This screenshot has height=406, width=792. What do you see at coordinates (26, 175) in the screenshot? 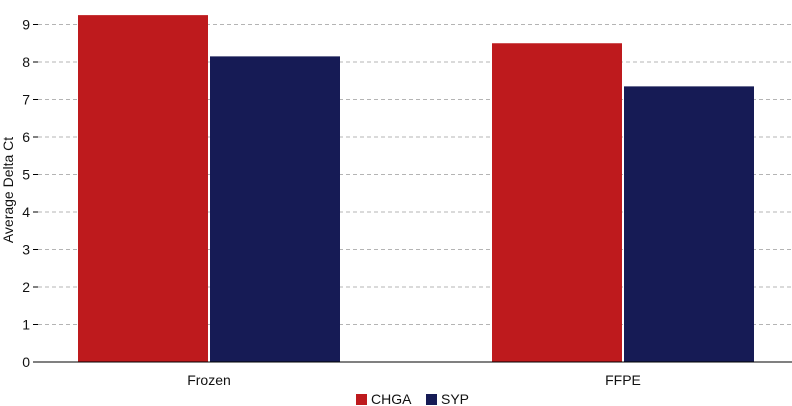
I see `y-tick-label: 5` at bounding box center [26, 175].